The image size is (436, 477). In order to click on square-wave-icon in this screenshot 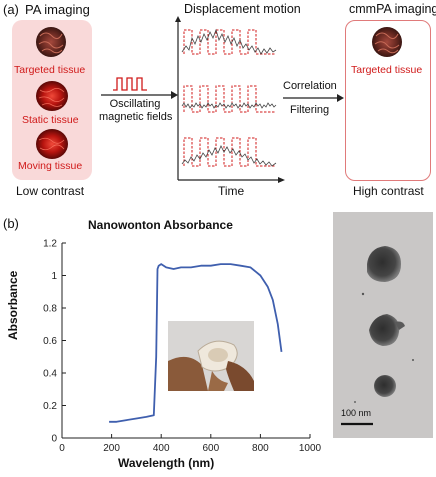, I will do `click(130, 84)`.